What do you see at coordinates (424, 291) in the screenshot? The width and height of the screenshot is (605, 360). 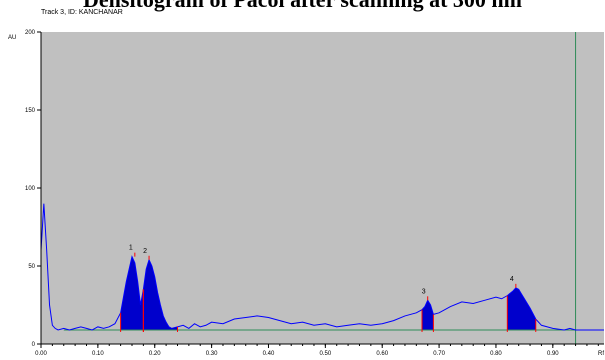 I see `peak-label-3: 3` at bounding box center [424, 291].